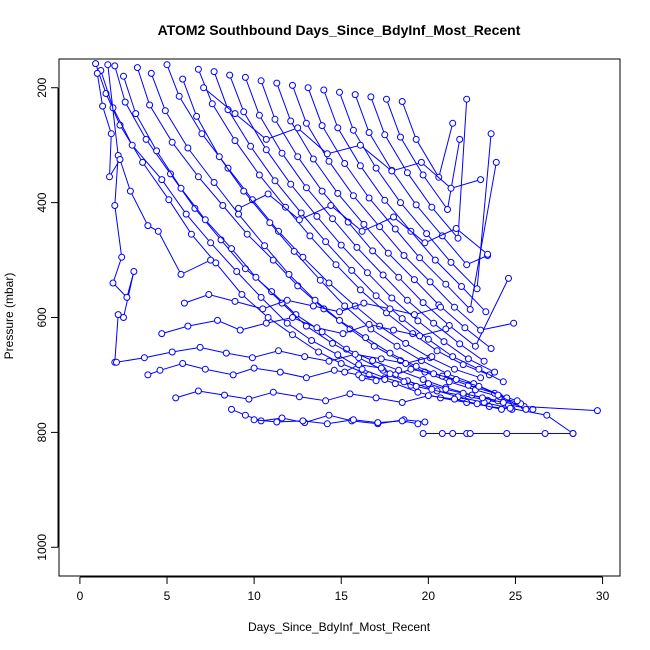 Image resolution: width=650 pixels, height=650 pixels. Describe the element at coordinates (42, 87) in the screenshot. I see `y-tick-label: 200` at that location.